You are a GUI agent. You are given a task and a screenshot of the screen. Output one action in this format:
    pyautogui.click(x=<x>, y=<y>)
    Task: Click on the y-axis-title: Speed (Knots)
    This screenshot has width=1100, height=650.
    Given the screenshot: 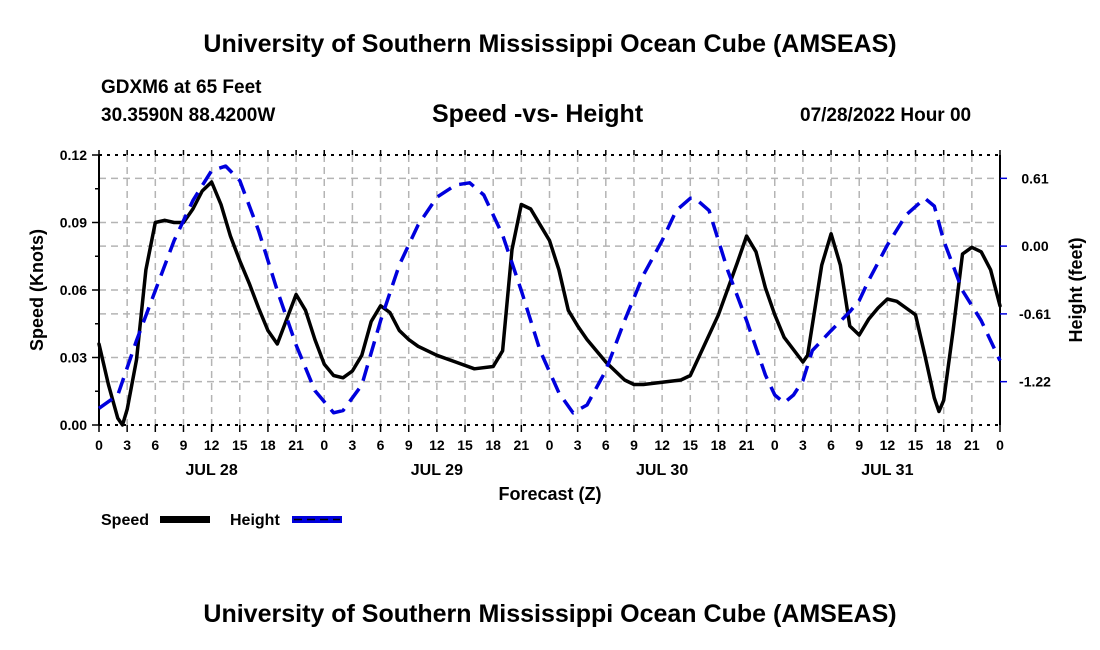 What is the action you would take?
    pyautogui.click(x=37, y=290)
    